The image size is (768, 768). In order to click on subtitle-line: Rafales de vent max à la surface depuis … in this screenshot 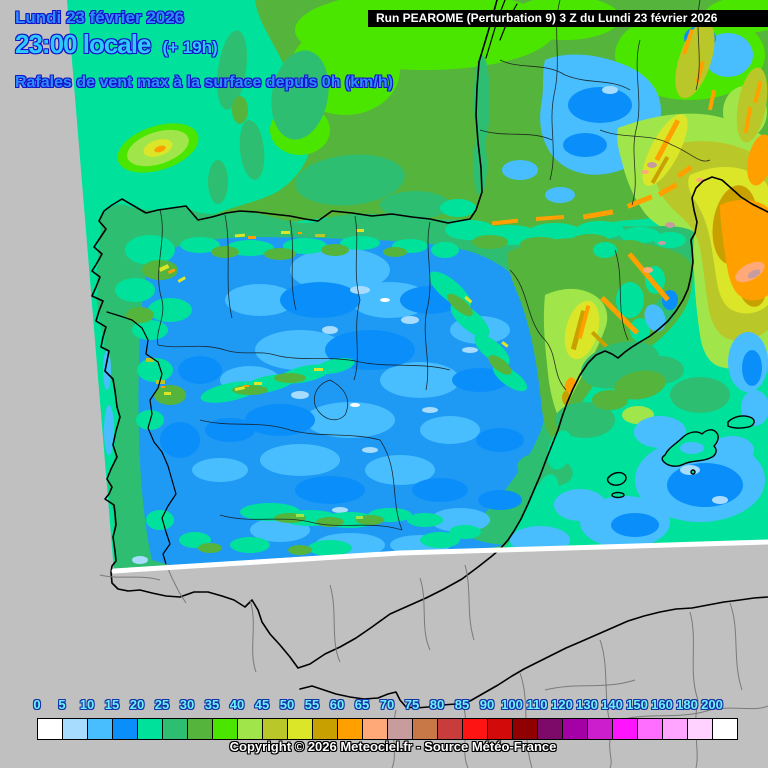, I will do `click(204, 82)`.